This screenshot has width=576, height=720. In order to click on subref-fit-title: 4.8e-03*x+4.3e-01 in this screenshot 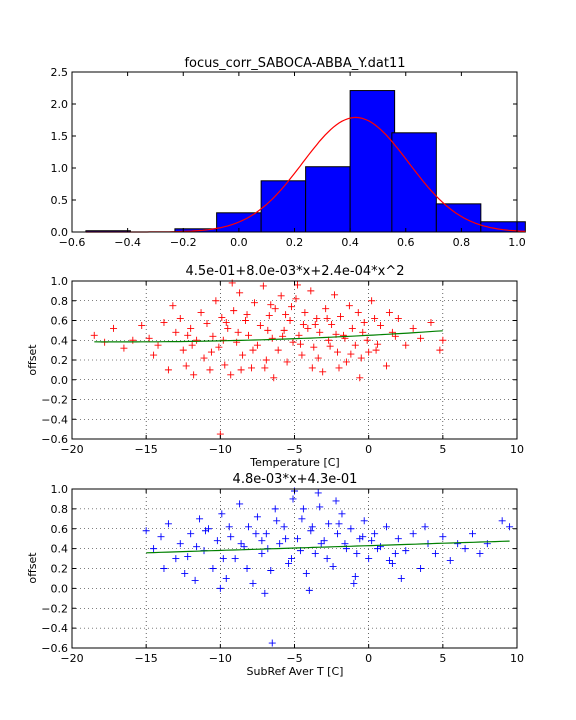, I will do `click(295, 479)`.